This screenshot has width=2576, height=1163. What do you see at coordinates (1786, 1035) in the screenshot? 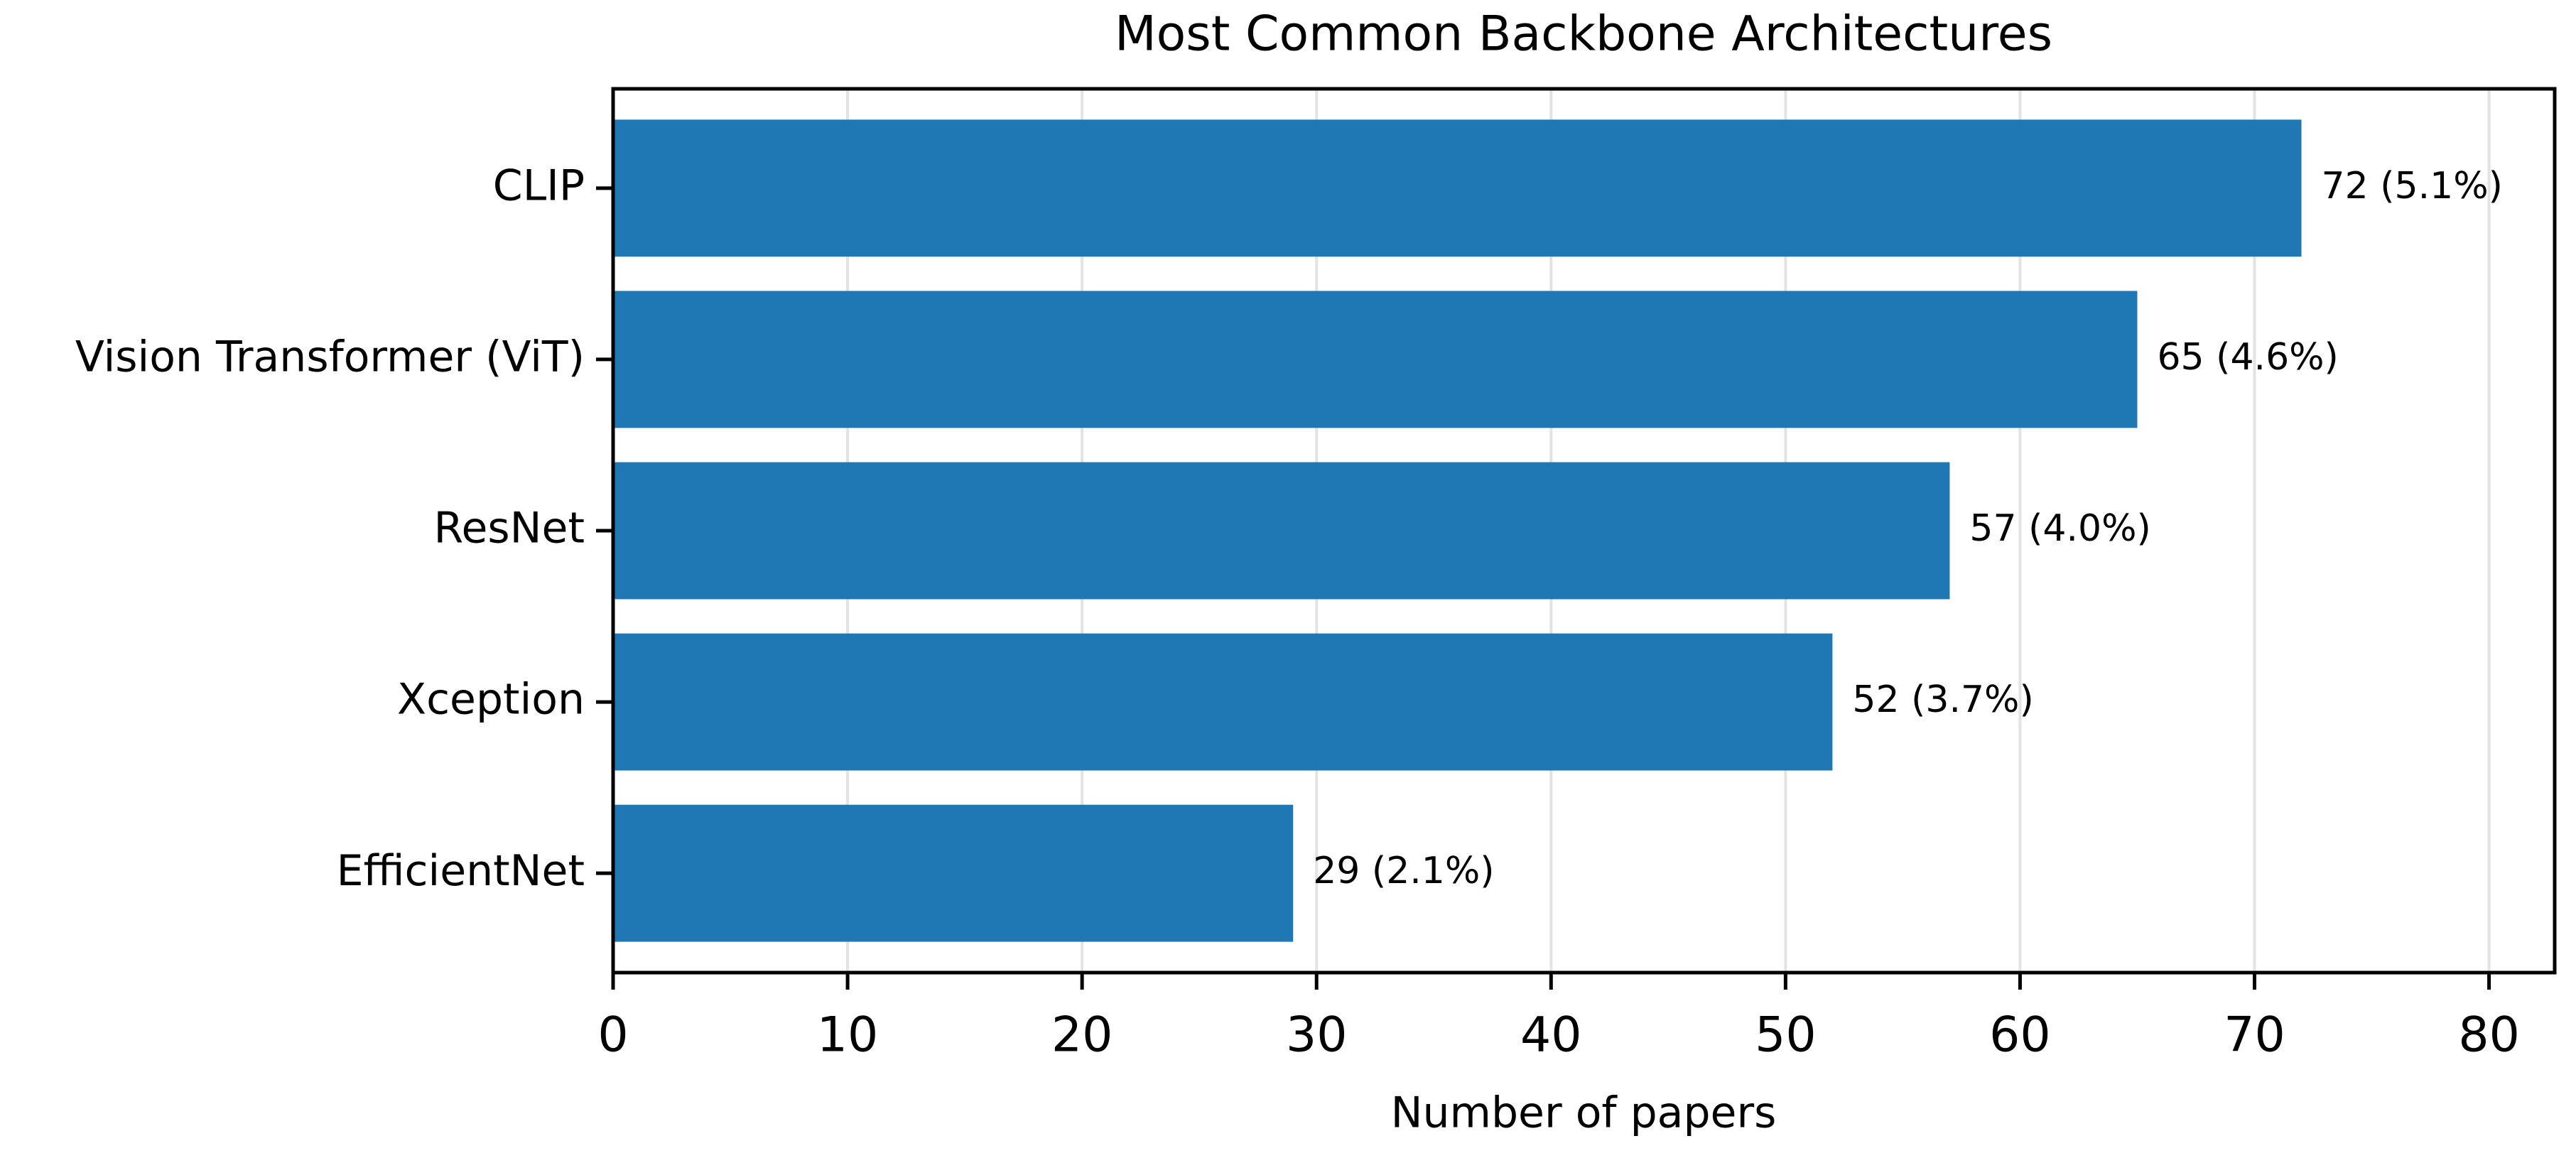
I see `x-tick-label: 50` at bounding box center [1786, 1035].